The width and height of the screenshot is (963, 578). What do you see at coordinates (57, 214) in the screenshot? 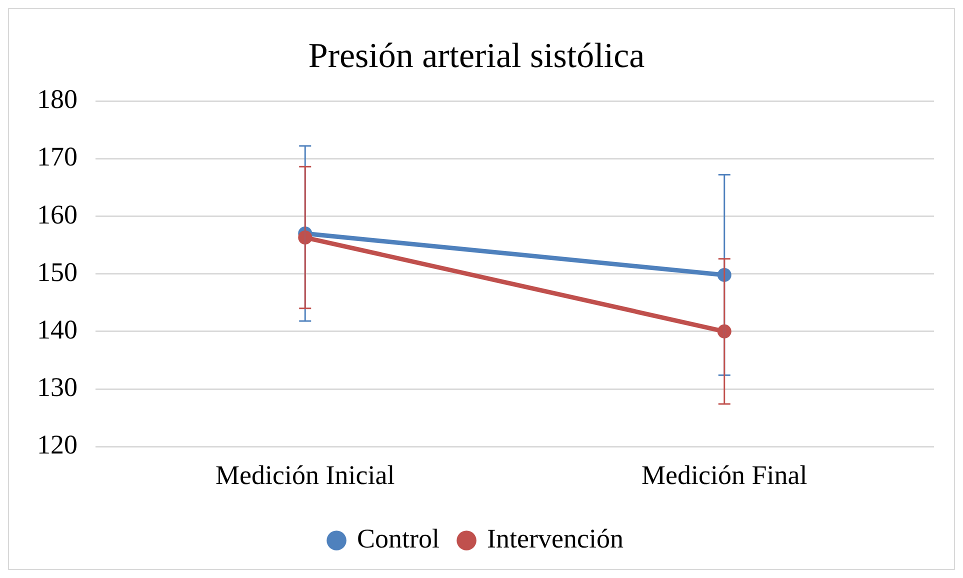
I see `y-tick-label: 160` at bounding box center [57, 214].